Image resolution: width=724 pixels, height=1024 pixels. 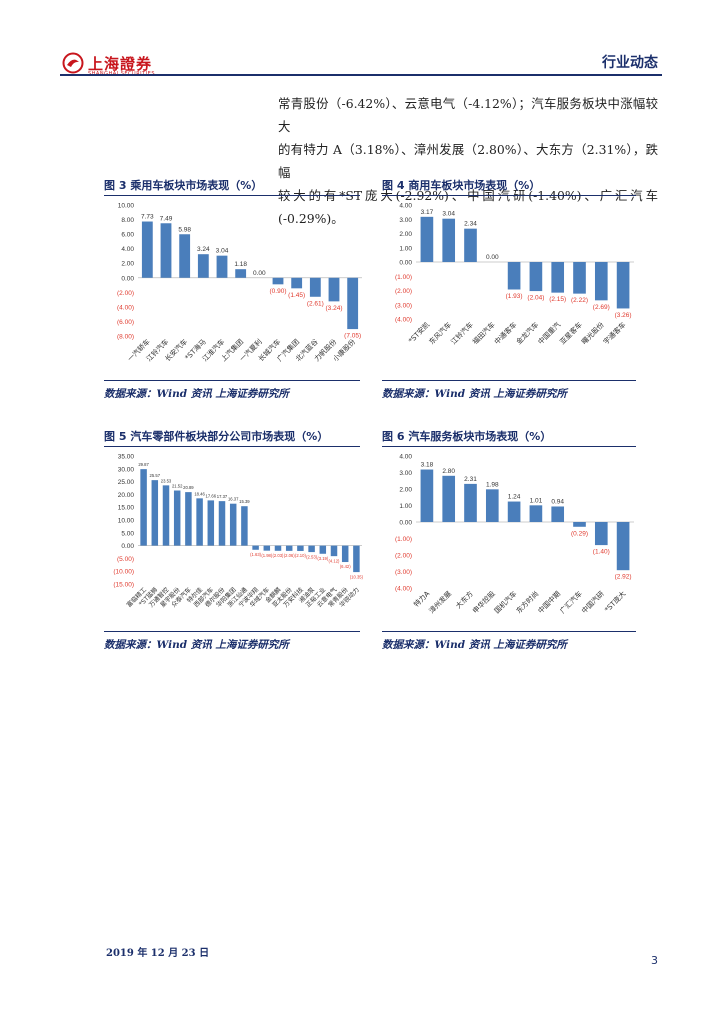 I want to click on data-label: 17.66, so click(x=211, y=495).